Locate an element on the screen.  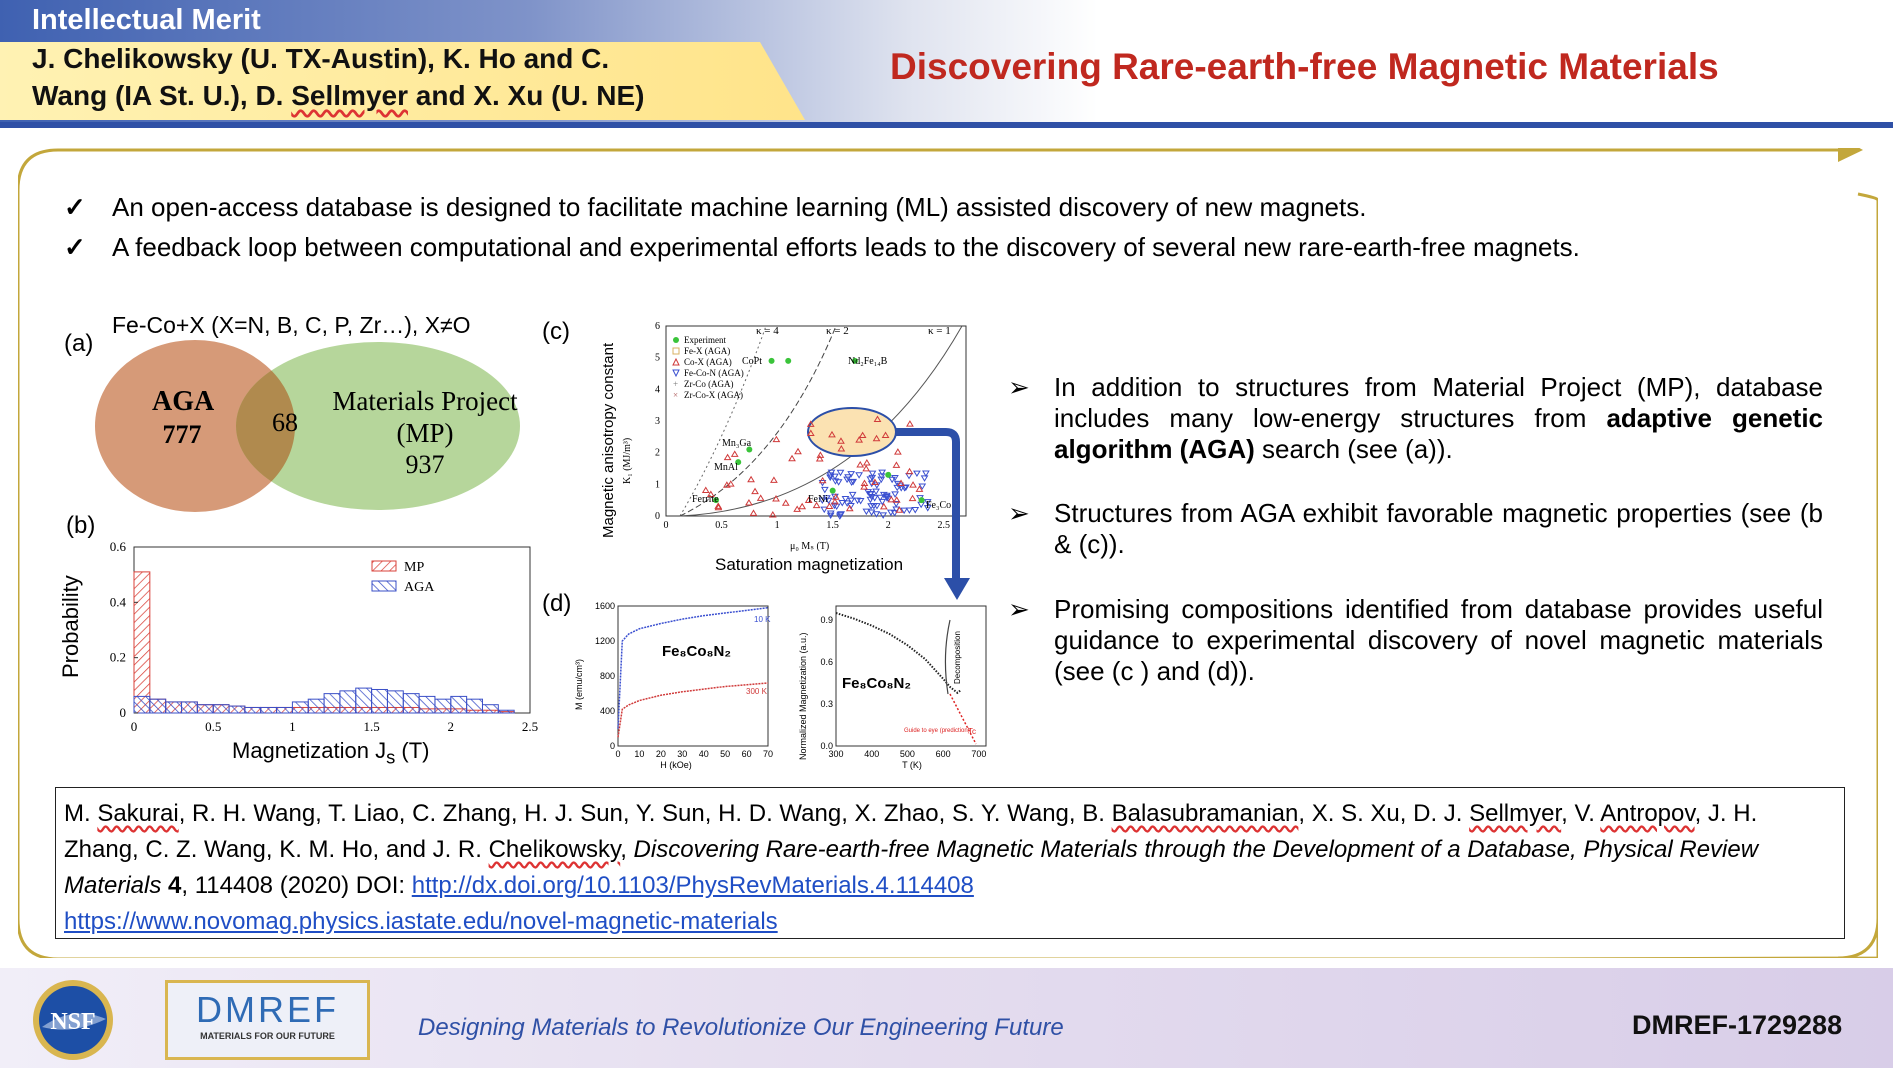
point-1-part-b: search (see (a)). is located at coordinates (1353, 449).